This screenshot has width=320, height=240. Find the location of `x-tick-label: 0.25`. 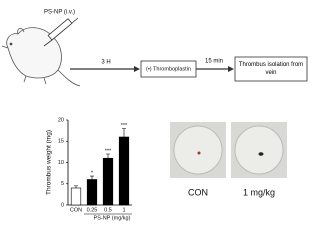

x-tick-label: 0.25 is located at coordinates (92, 210).